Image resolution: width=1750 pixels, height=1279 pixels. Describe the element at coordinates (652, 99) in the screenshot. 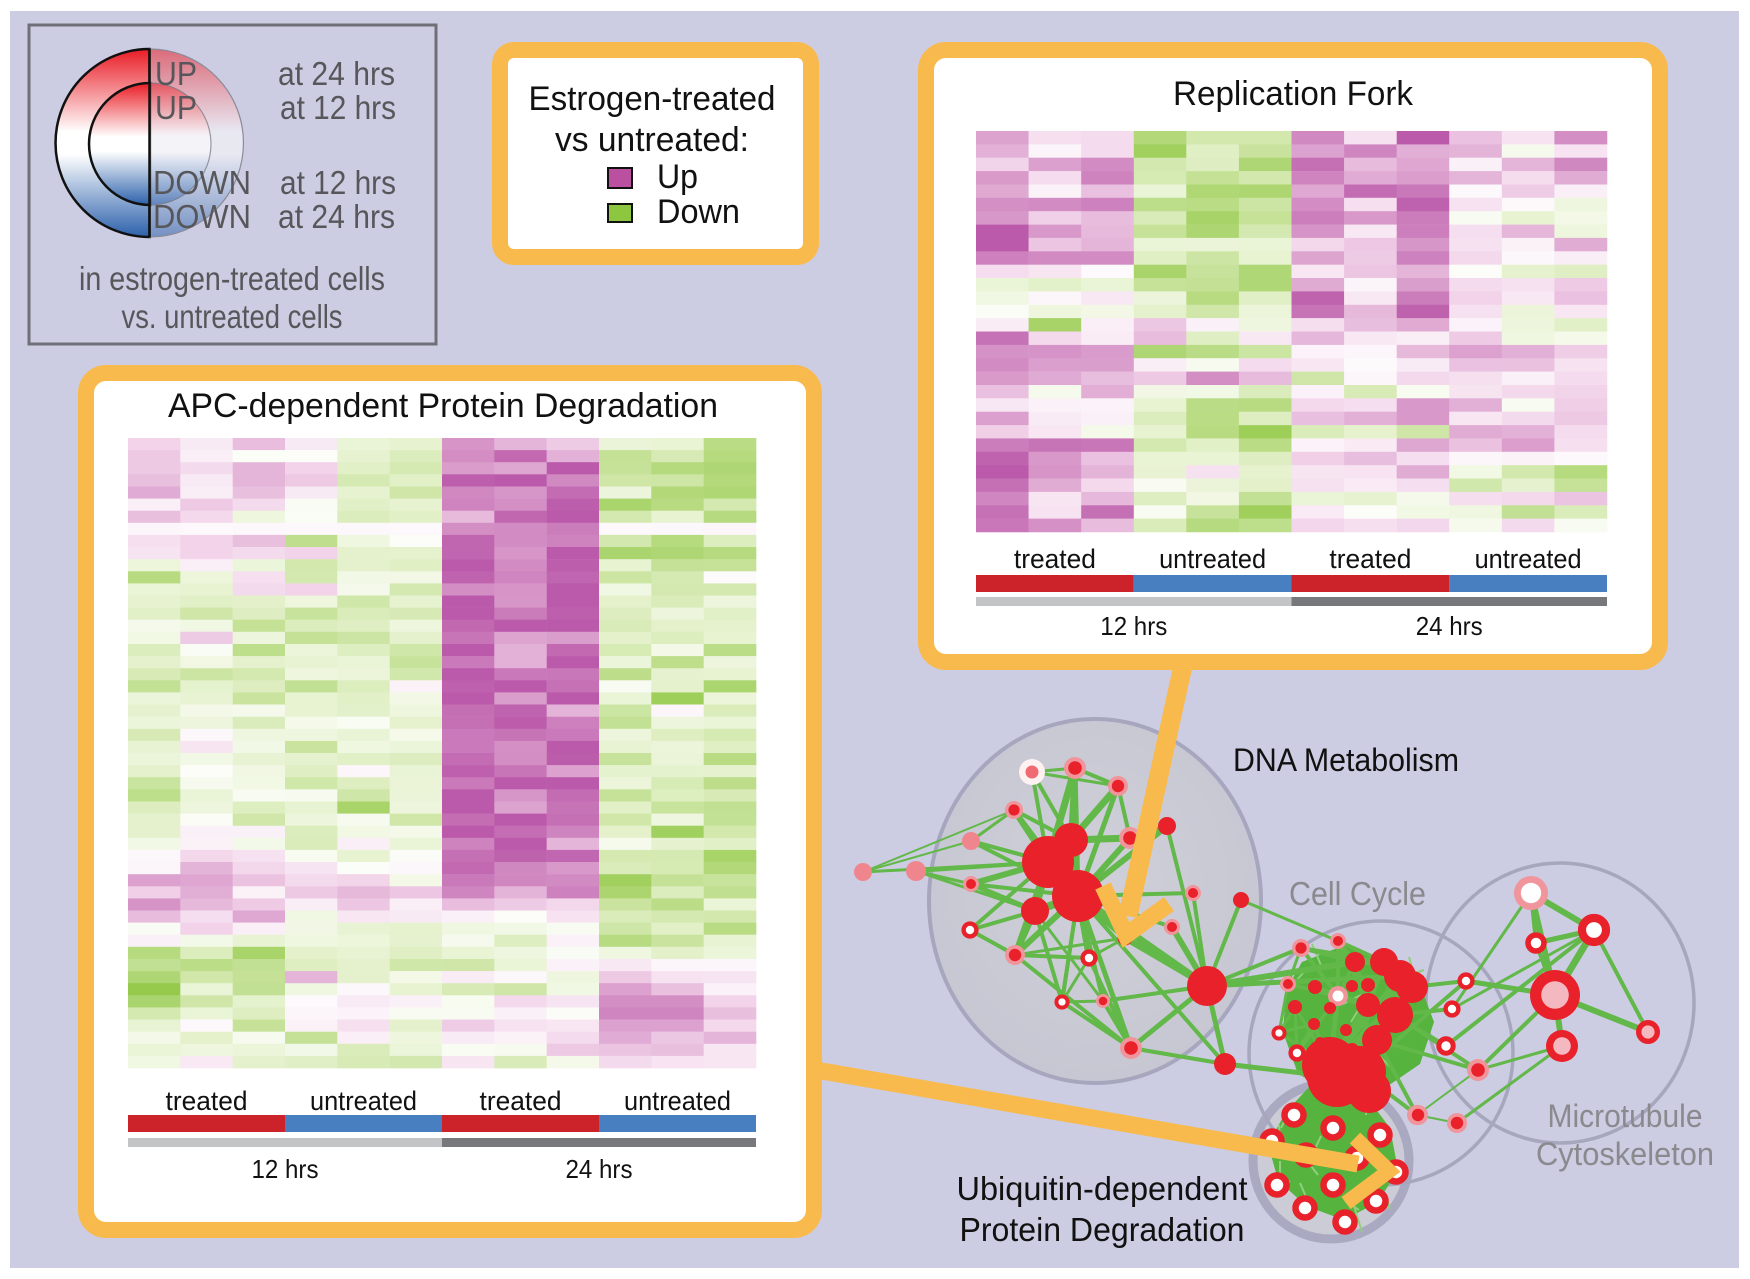

I see `svg-text: Estrogen-treated` at that location.